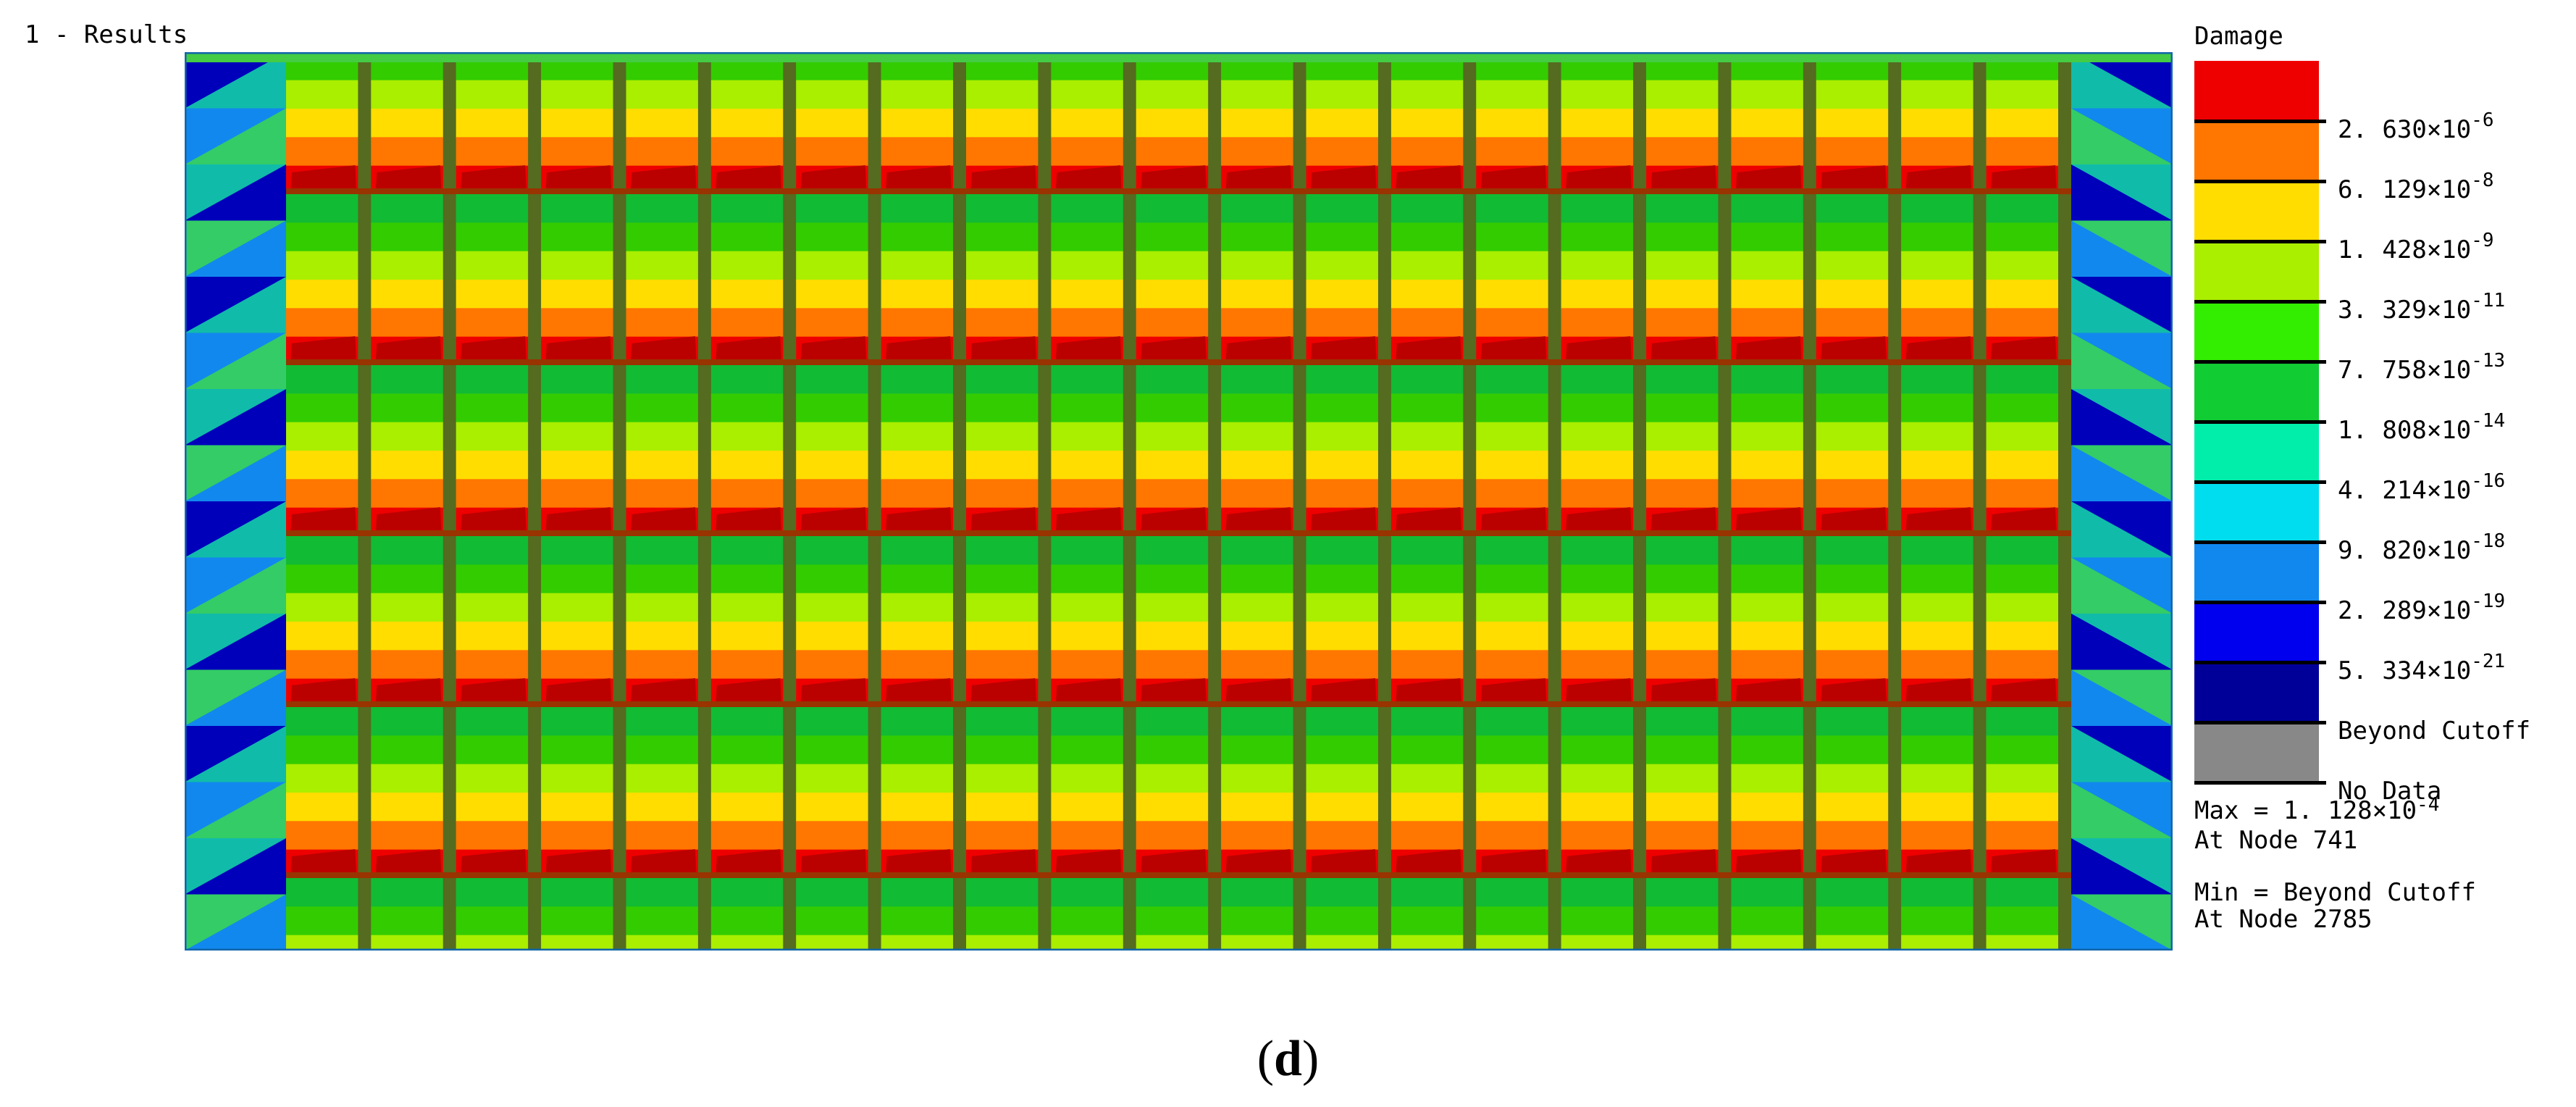  I want to click on legend-label: Beyond Cutoff, so click(2434, 731).